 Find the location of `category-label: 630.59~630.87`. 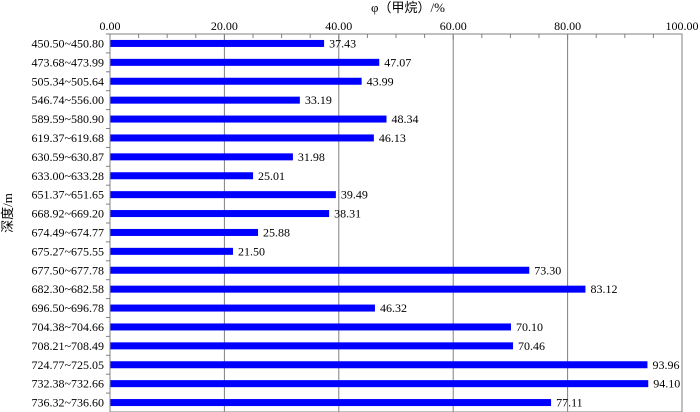

category-label: 630.59~630.87 is located at coordinates (68, 157).